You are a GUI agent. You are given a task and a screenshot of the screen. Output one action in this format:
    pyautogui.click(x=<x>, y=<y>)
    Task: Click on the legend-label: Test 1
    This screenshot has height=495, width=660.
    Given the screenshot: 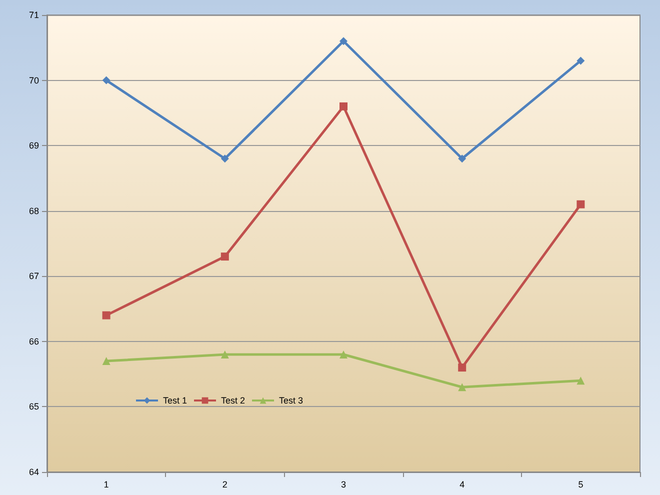 What is the action you would take?
    pyautogui.click(x=175, y=401)
    